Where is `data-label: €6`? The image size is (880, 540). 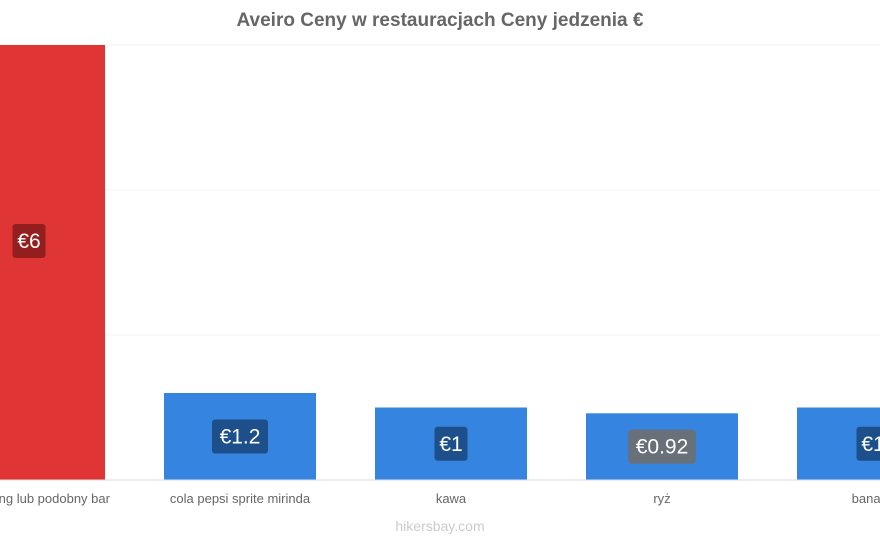 data-label: €6 is located at coordinates (29, 241).